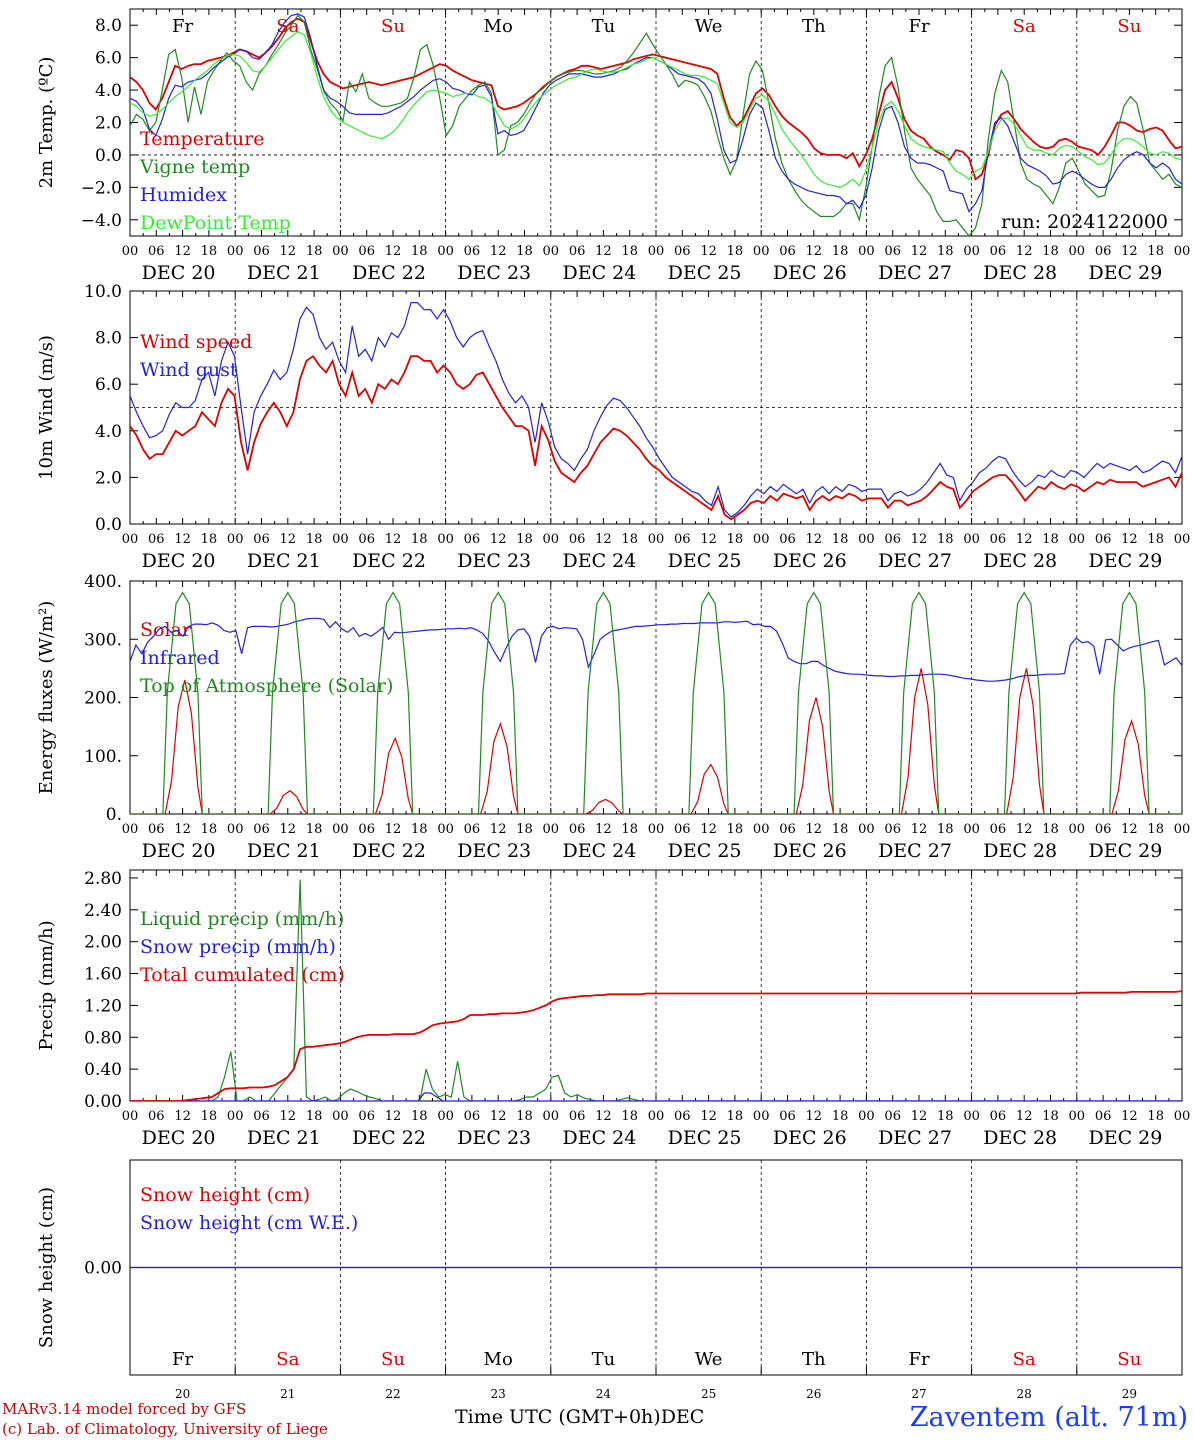 The height and width of the screenshot is (1440, 1194). What do you see at coordinates (103, 582) in the screenshot?
I see `y-tick-label: 400.` at bounding box center [103, 582].